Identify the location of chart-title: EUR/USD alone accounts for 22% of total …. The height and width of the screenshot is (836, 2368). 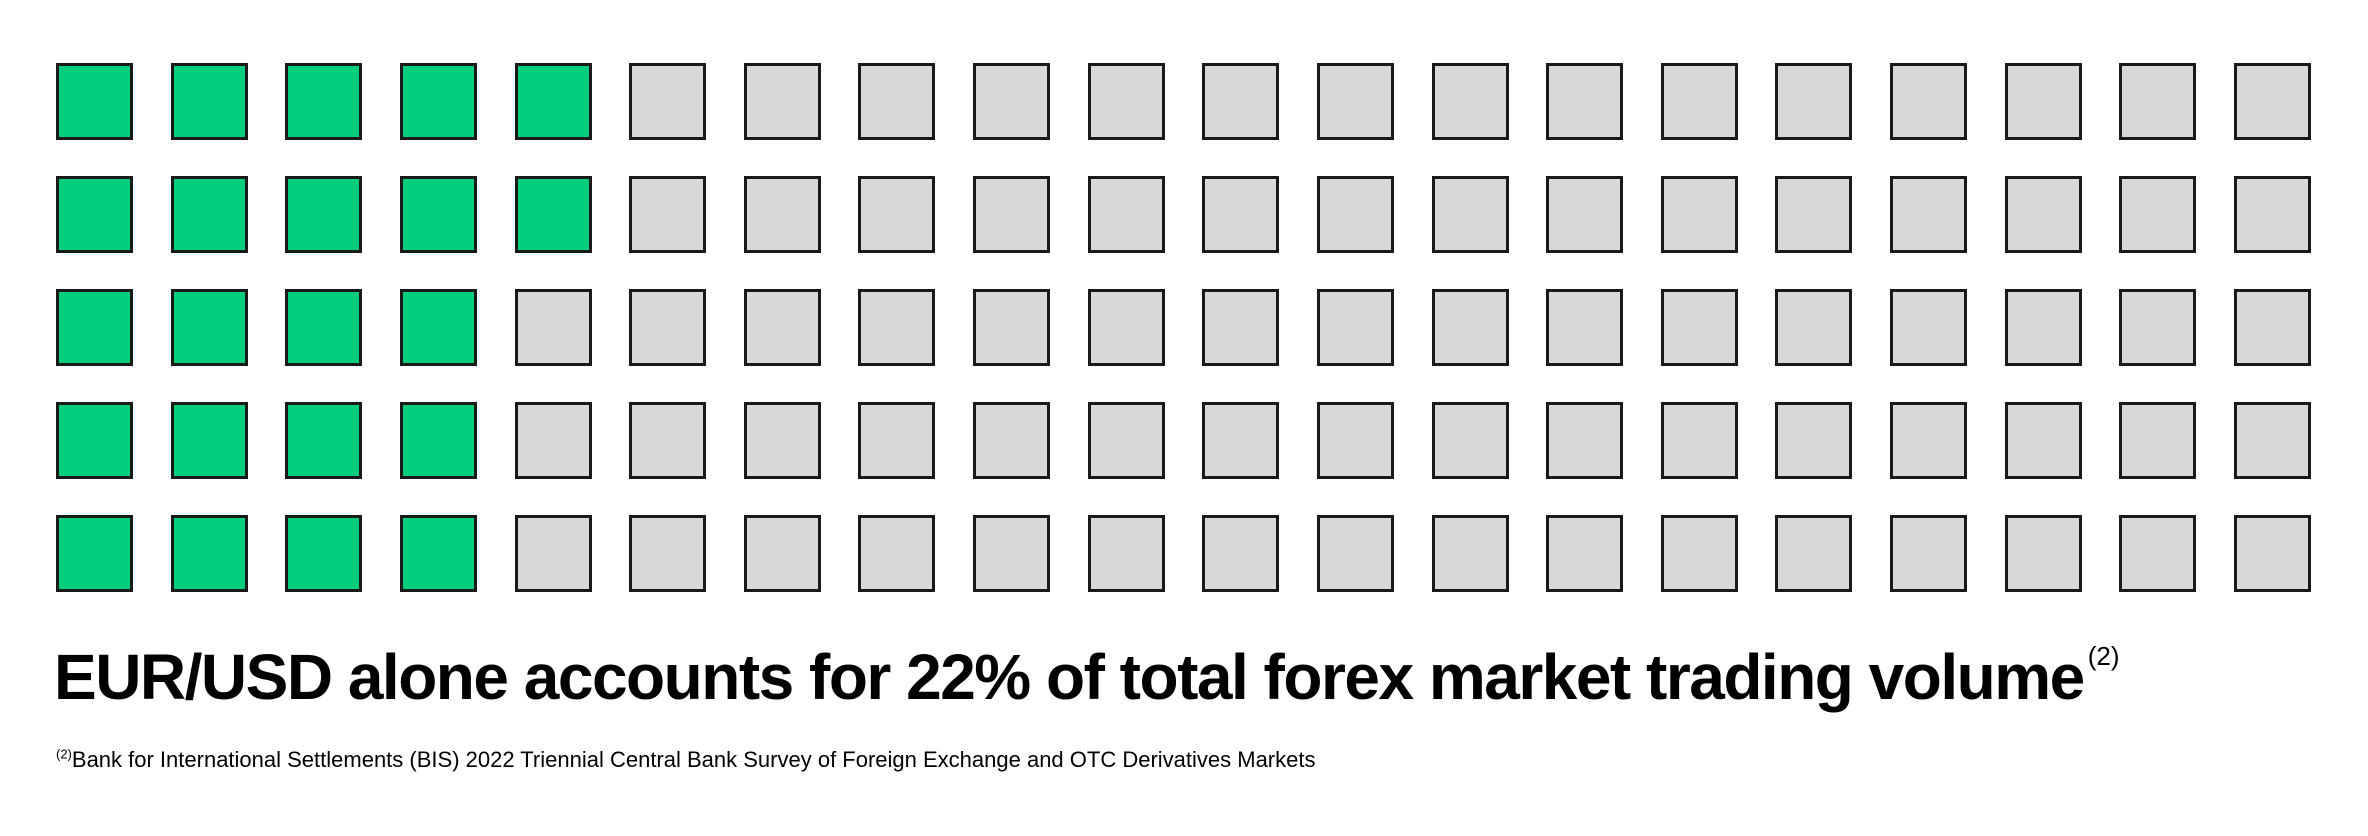
(1087, 681).